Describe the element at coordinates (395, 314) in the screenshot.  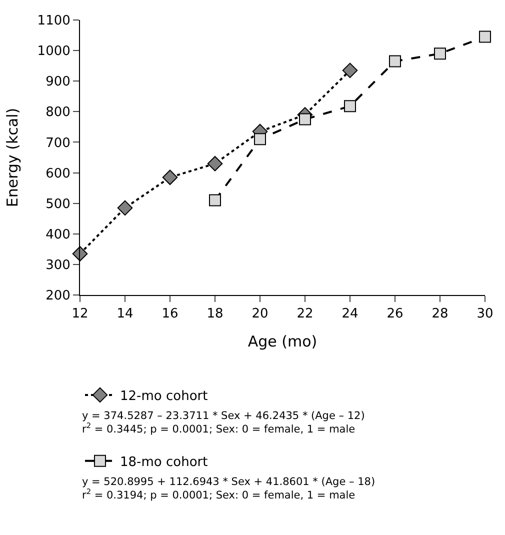
I see `x-tick-label: 26` at that location.